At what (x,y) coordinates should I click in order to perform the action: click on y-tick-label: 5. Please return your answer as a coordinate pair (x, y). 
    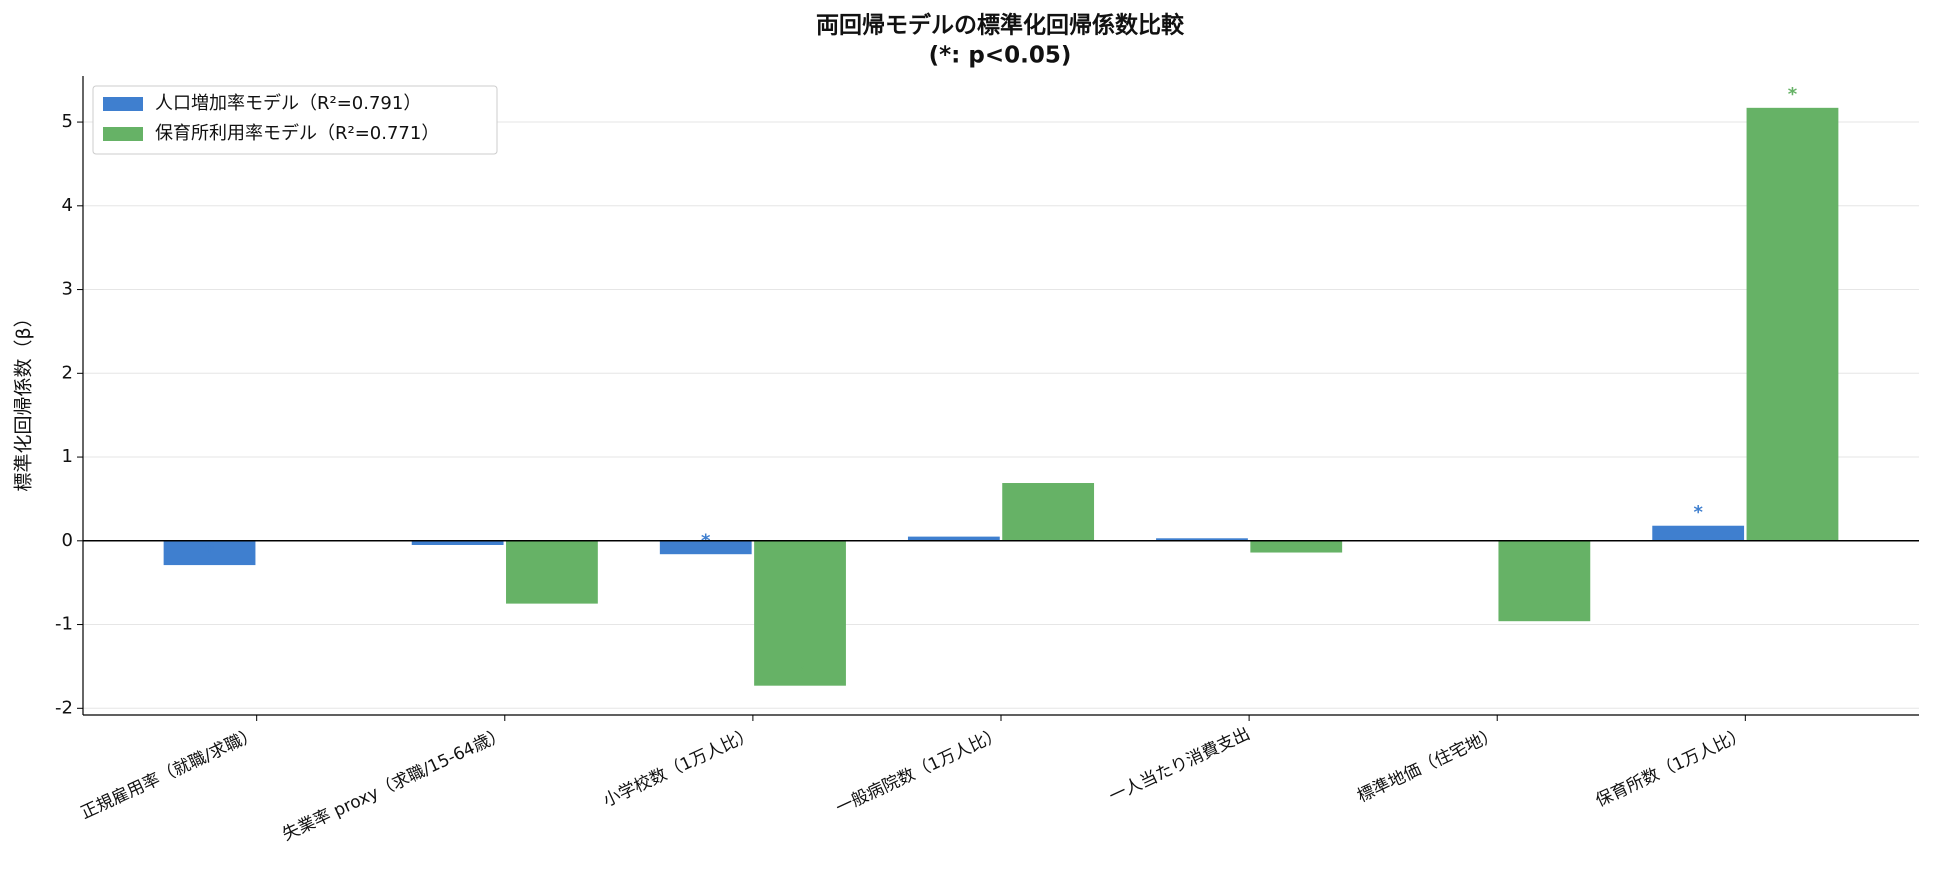
    Looking at the image, I should click on (67, 121).